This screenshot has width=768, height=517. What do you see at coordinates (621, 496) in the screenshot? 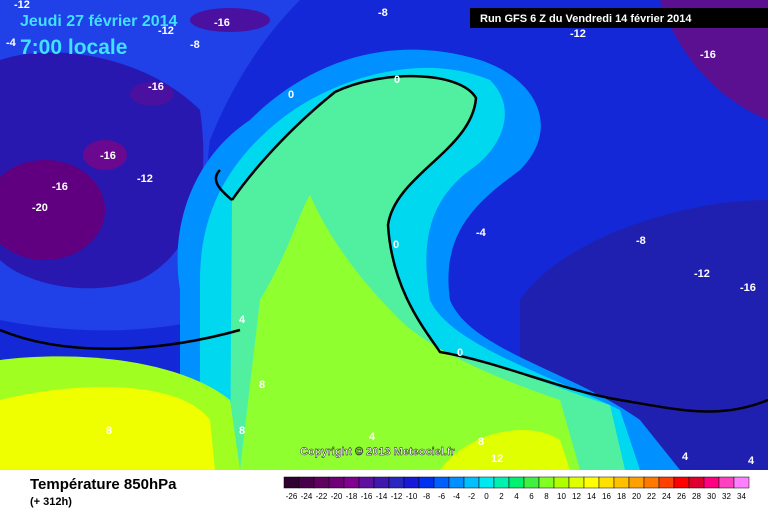
I see `scale-label: 18` at bounding box center [621, 496].